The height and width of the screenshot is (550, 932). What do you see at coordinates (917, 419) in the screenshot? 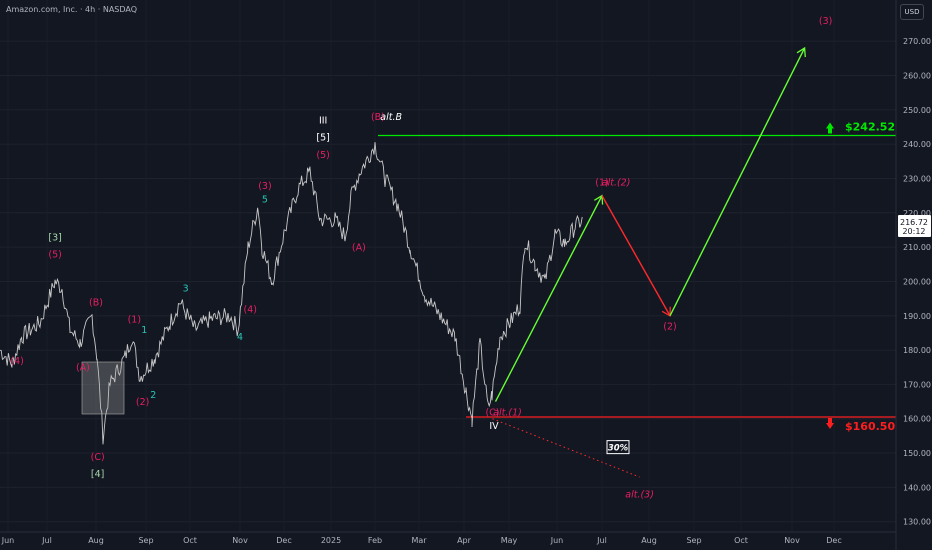
I see `y-tick-label: 160.00` at bounding box center [917, 419].